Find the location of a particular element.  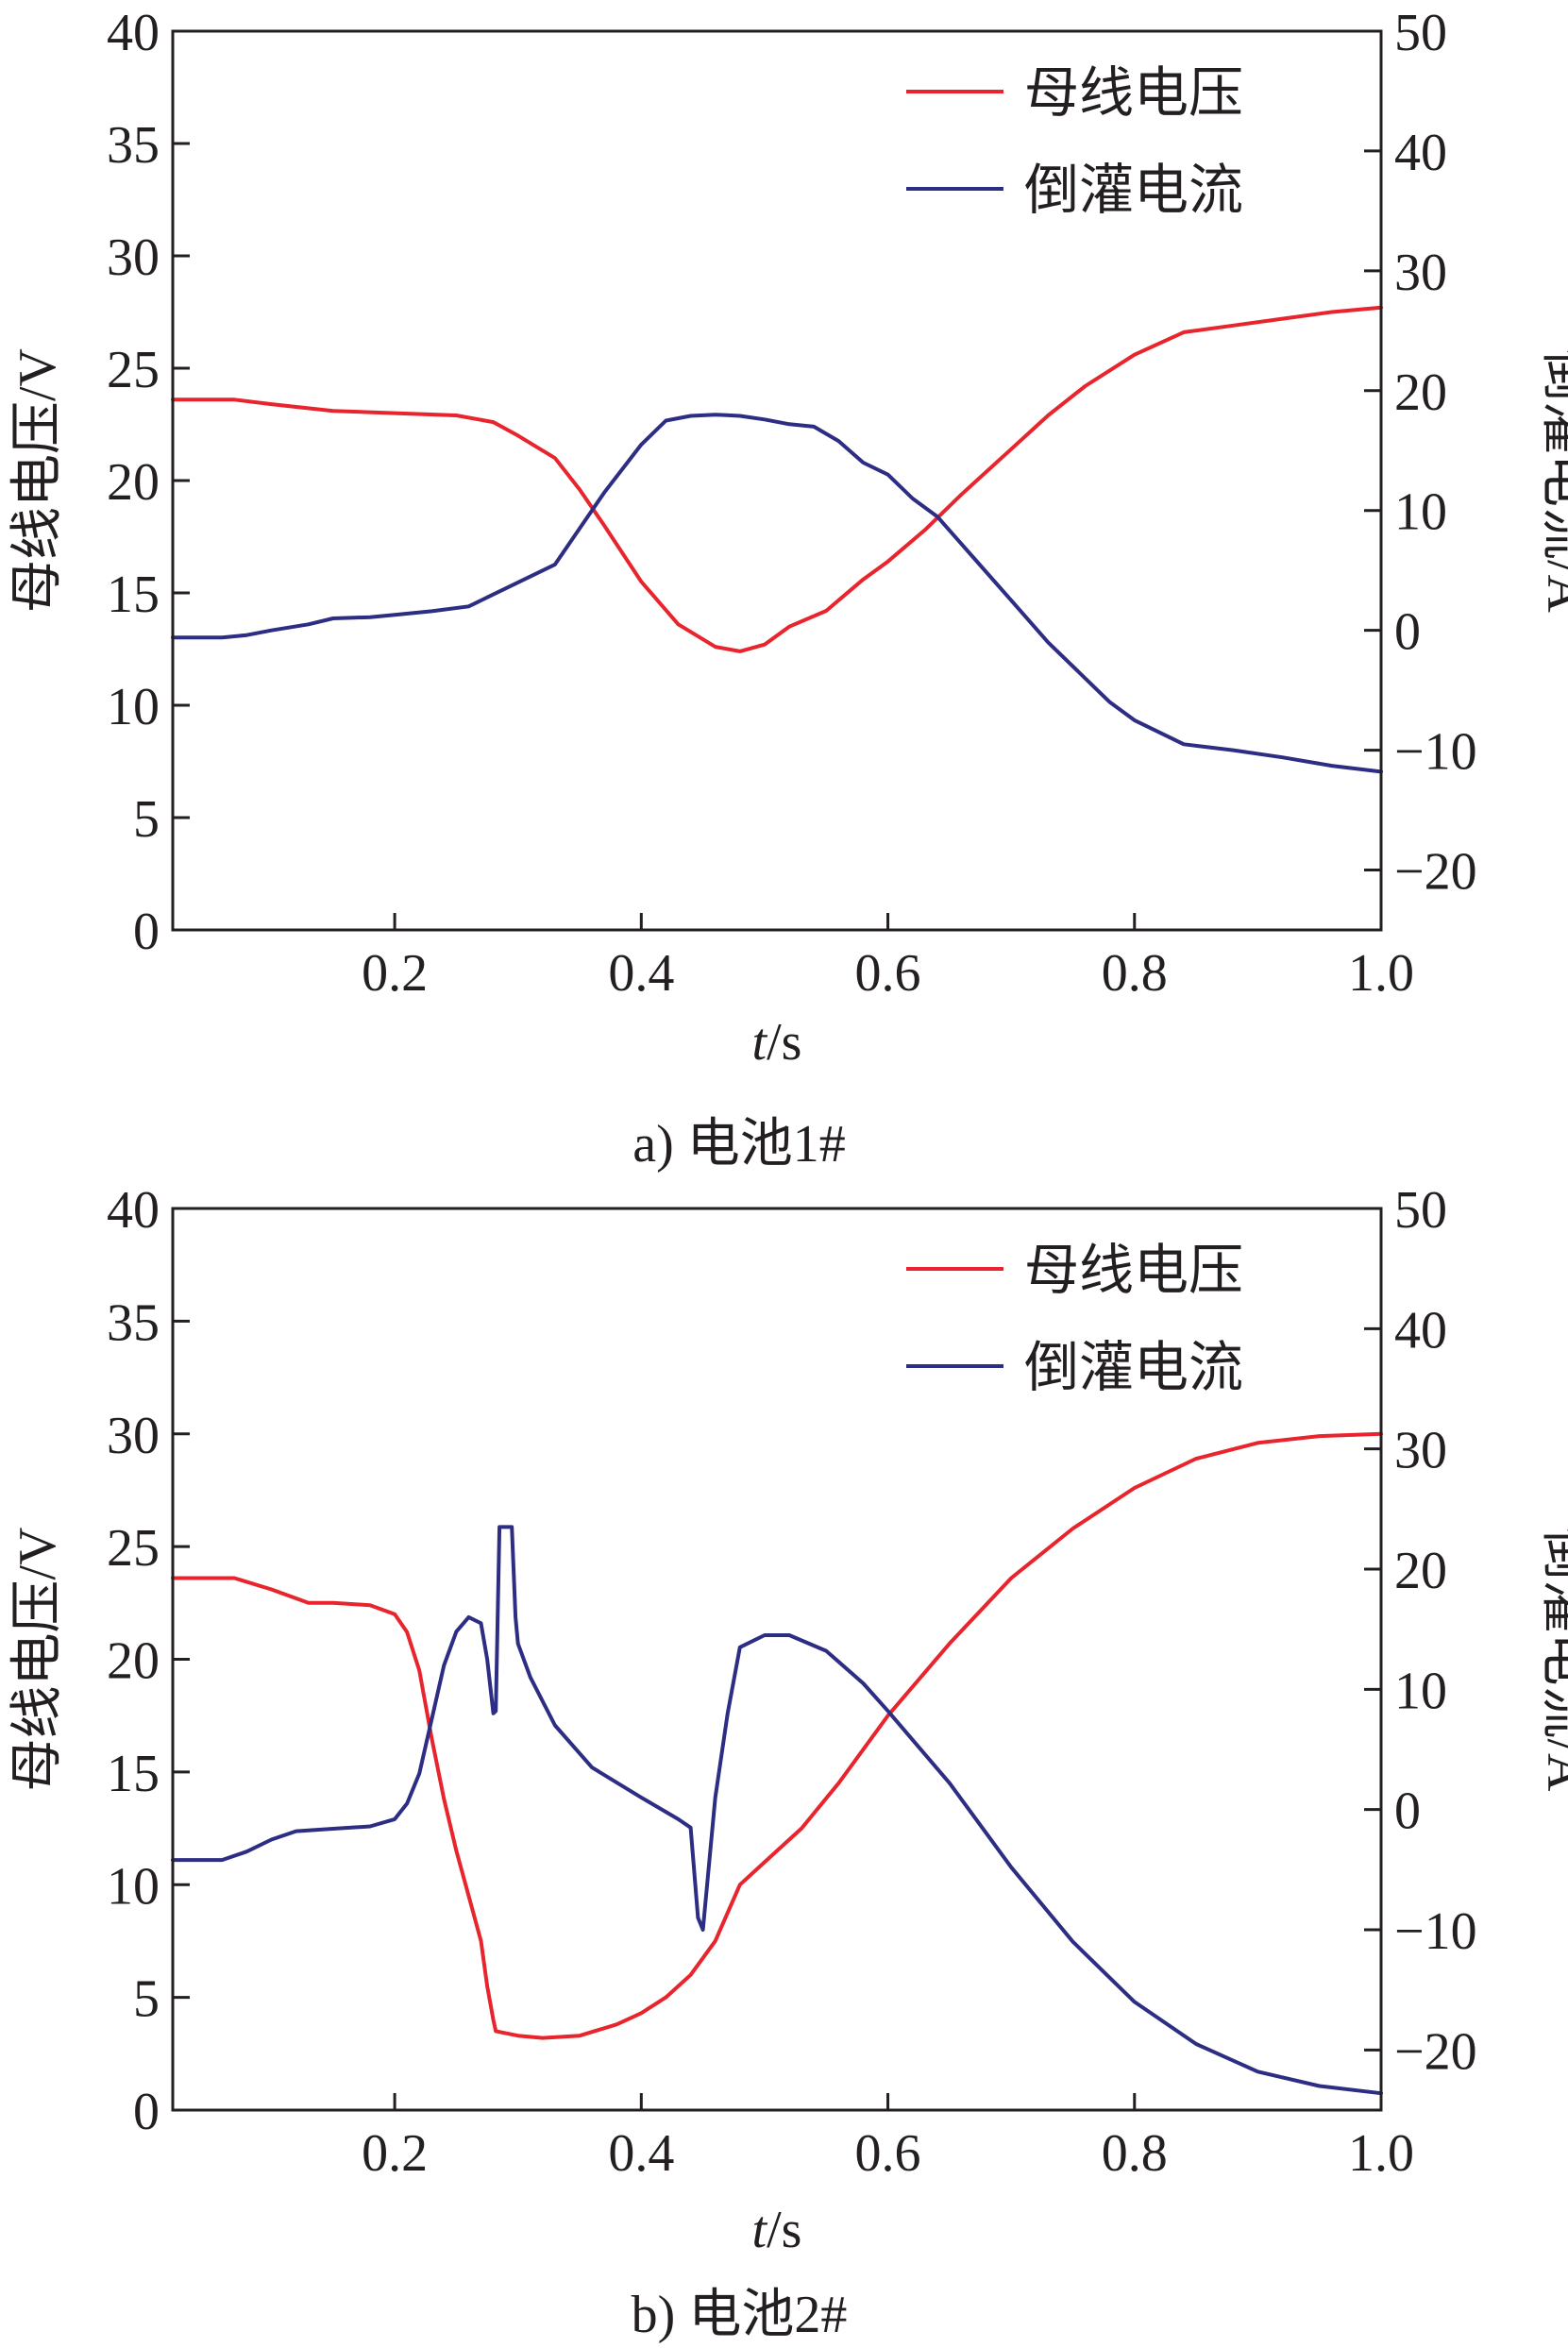

chart-caption: a) 电池1# is located at coordinates (739, 1144).